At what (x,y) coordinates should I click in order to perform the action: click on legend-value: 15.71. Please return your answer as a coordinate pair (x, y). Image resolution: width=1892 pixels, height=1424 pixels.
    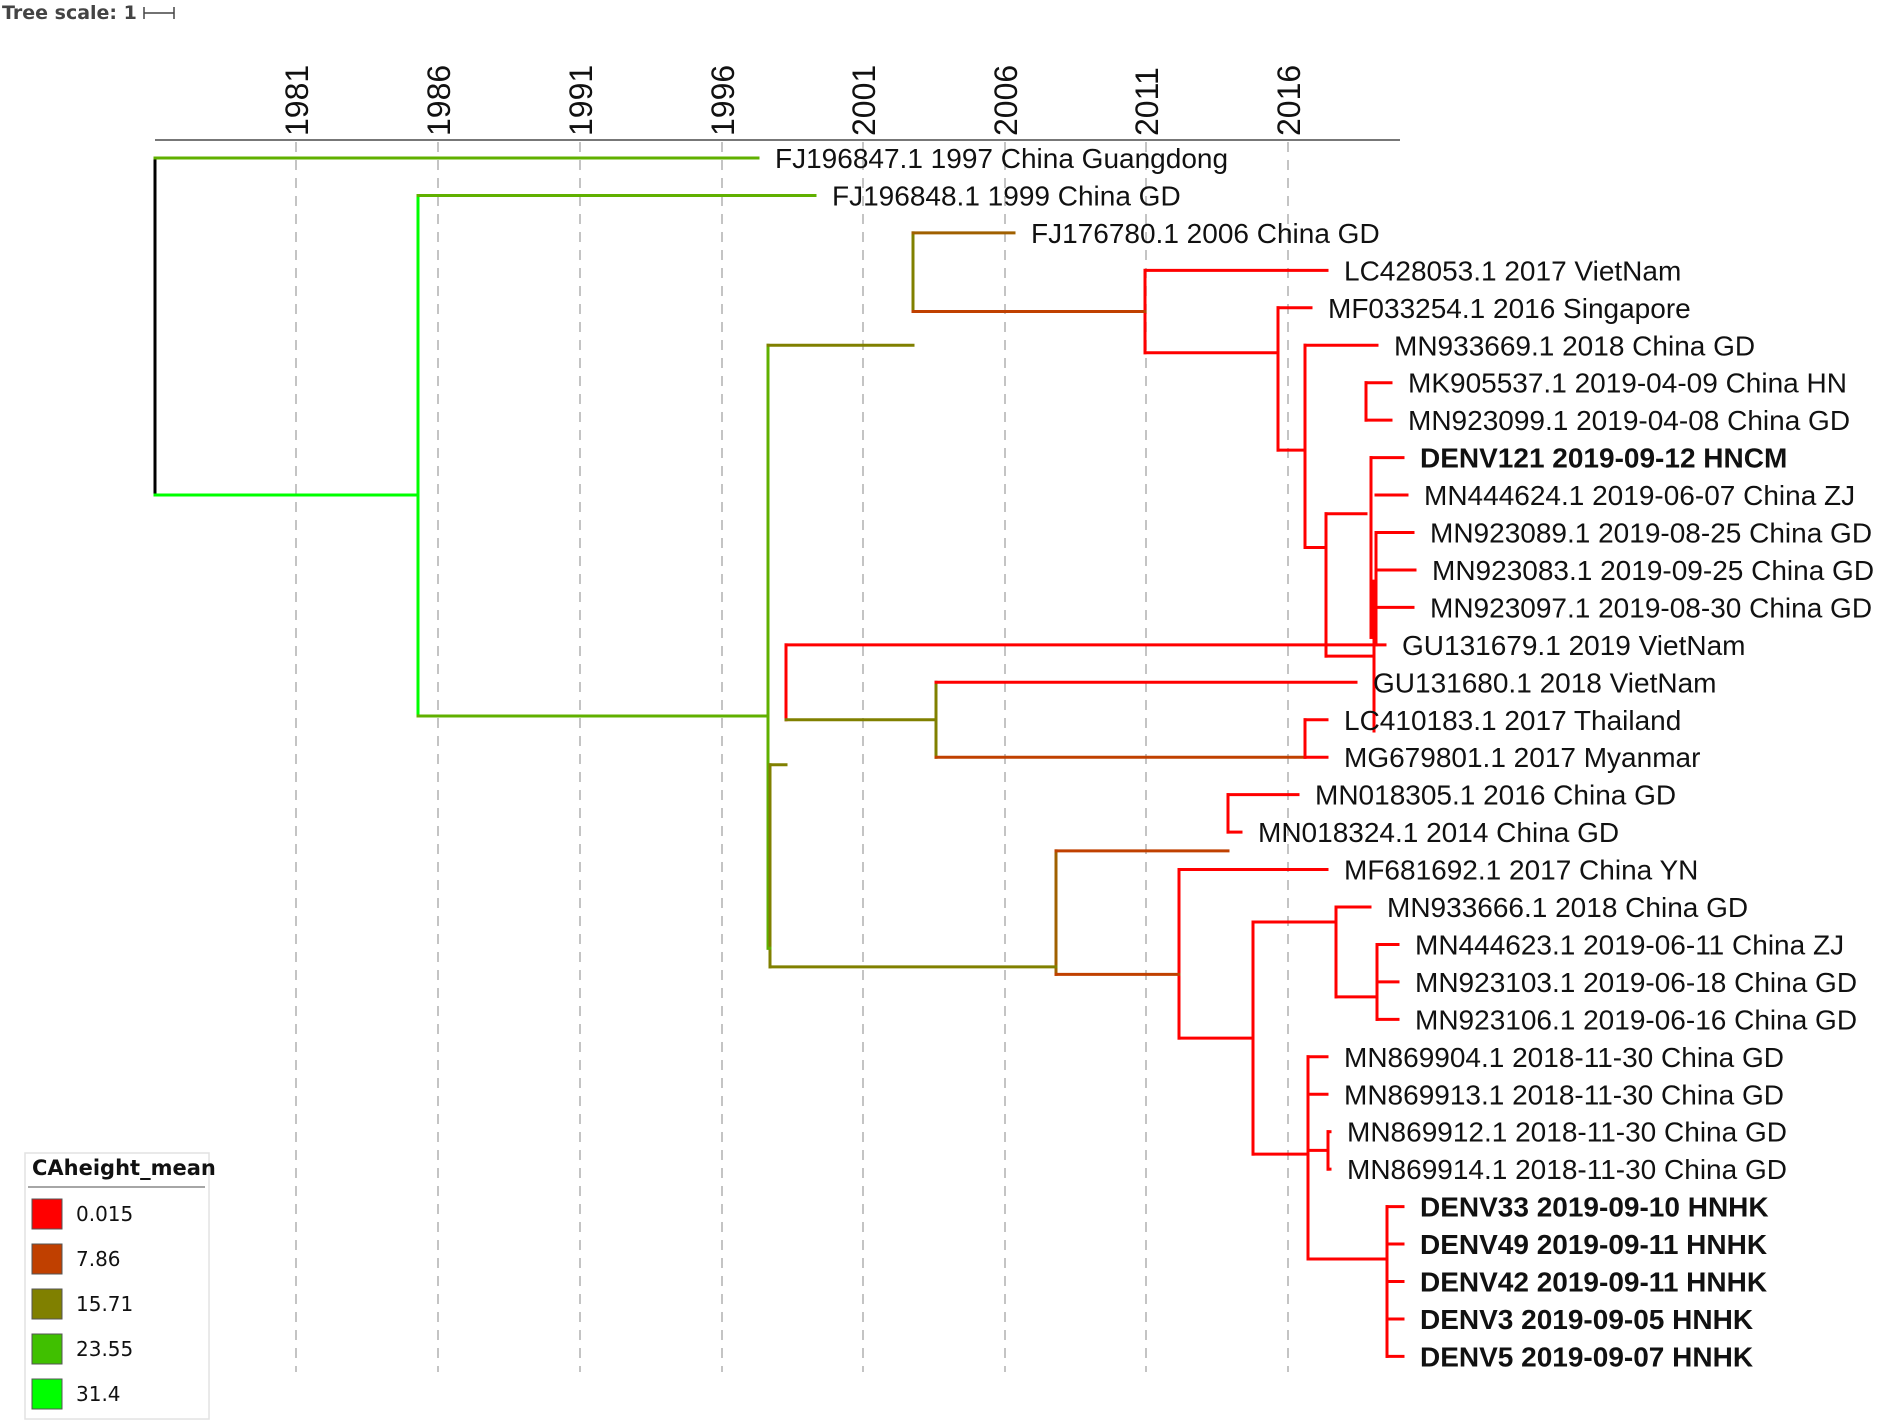
    Looking at the image, I should click on (104, 1304).